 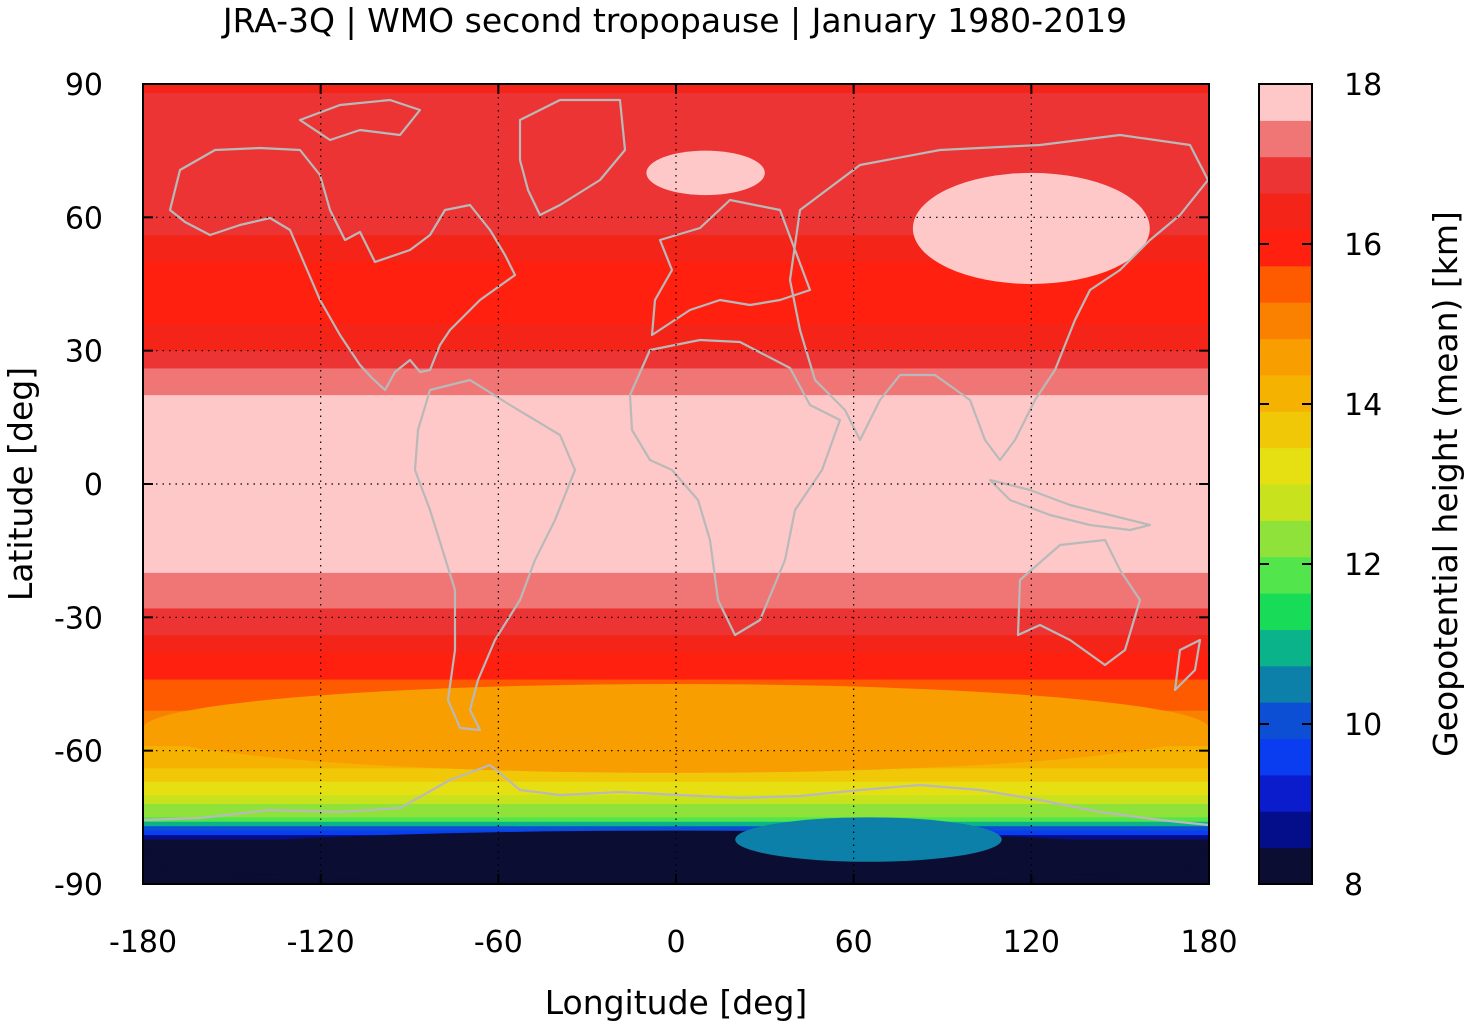 I want to click on x-axis-label: Longitude [deg], so click(x=676, y=1002).